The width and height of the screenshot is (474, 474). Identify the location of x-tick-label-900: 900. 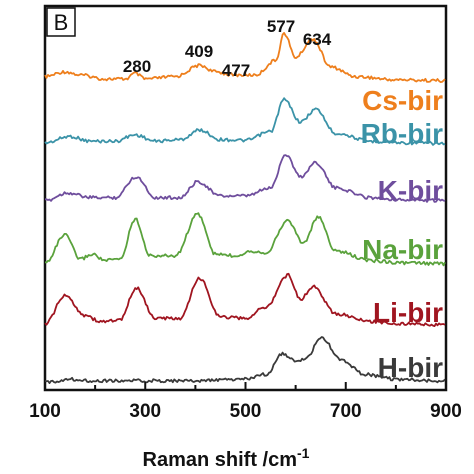
(446, 411).